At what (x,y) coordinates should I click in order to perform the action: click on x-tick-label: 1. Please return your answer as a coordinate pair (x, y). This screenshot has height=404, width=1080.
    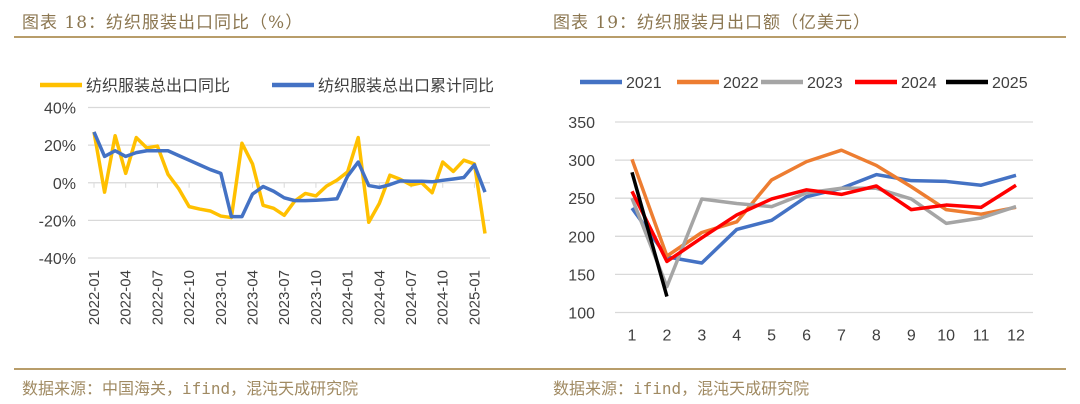
    Looking at the image, I should click on (632, 336).